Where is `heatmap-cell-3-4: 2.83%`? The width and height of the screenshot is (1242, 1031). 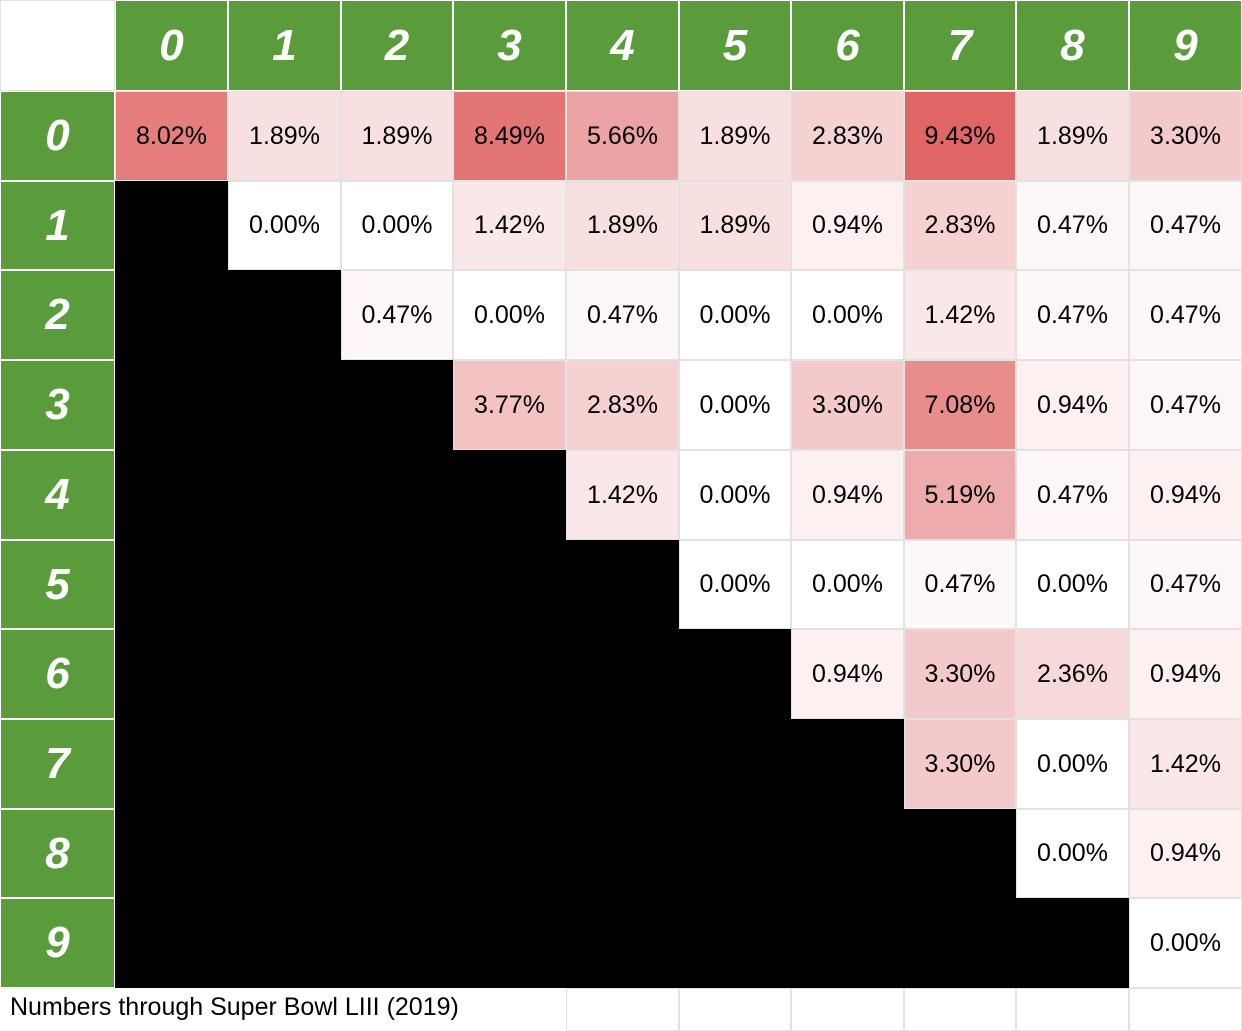
heatmap-cell-3-4: 2.83% is located at coordinates (622, 405).